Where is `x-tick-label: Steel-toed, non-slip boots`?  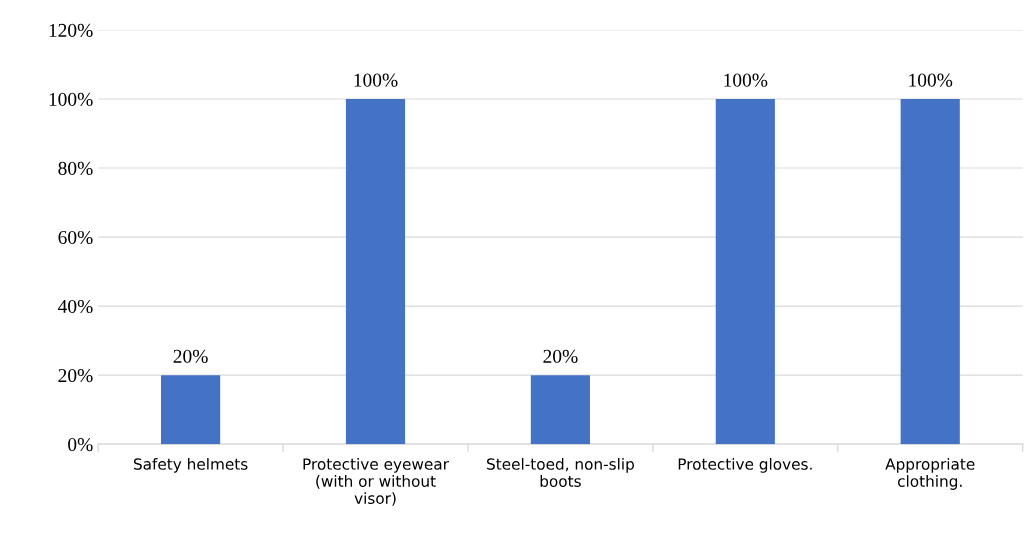
x-tick-label: Steel-toed, non-slip boots is located at coordinates (560, 472).